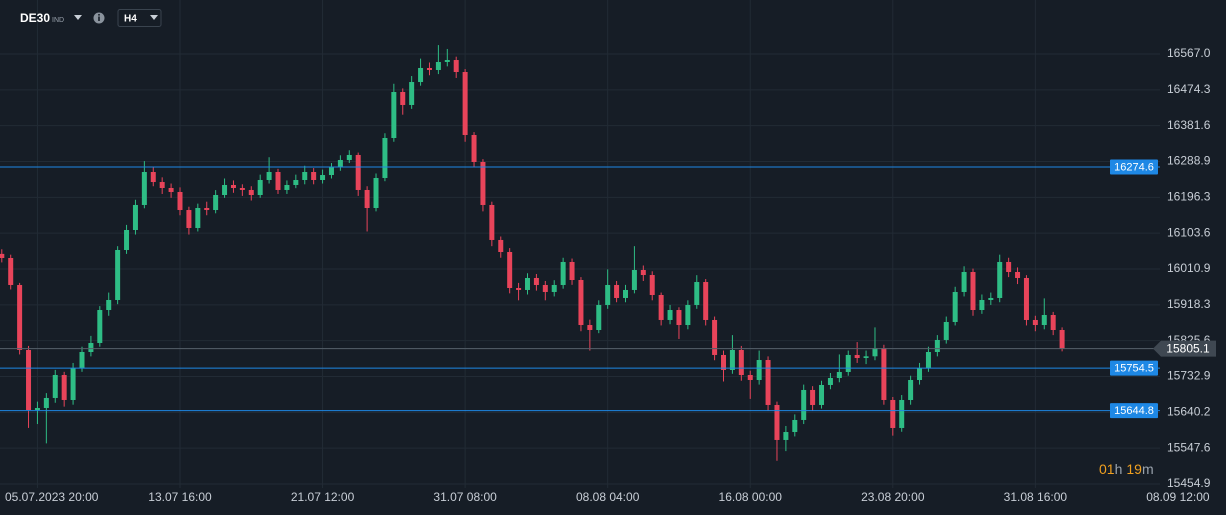  Describe the element at coordinates (1107, 469) in the screenshot. I see `countdown-hours: 01` at that location.